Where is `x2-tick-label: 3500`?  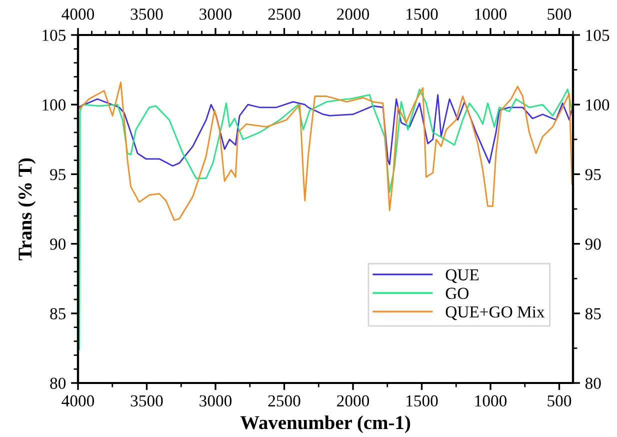 x2-tick-label: 3500 is located at coordinates (146, 14).